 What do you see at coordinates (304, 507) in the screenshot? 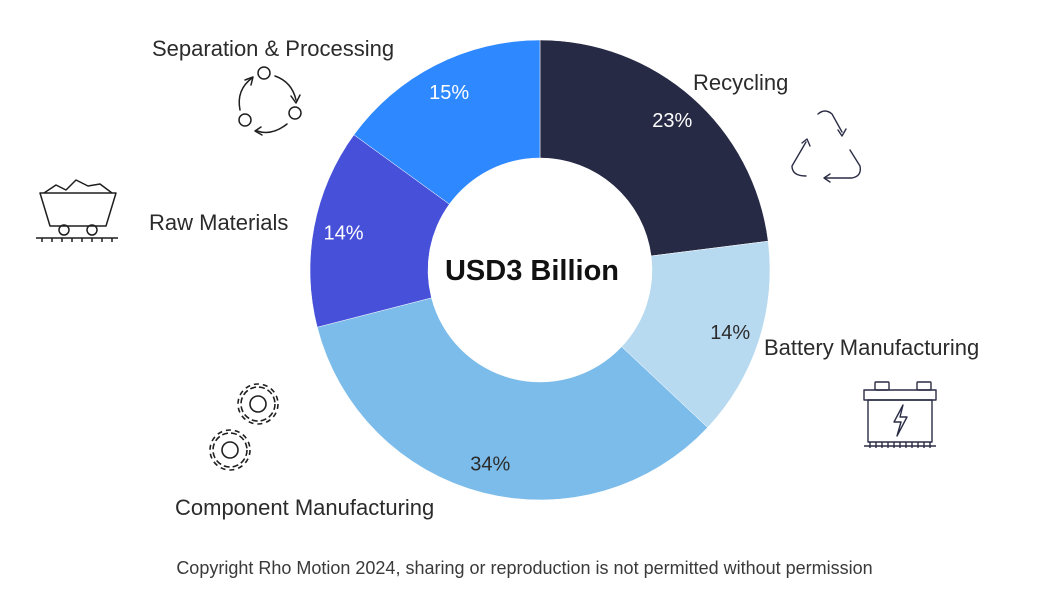
I see `category-label-component-manufacturing: Component Manufacturing` at bounding box center [304, 507].